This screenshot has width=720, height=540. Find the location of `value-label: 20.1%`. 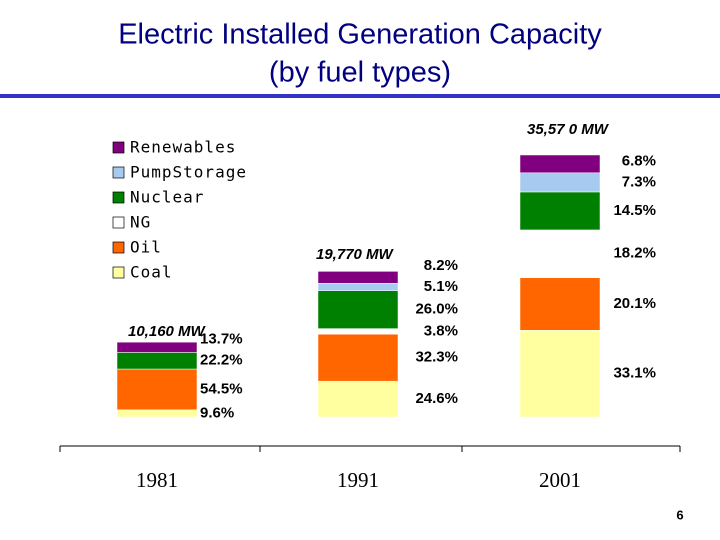

value-label: 20.1% is located at coordinates (634, 303).